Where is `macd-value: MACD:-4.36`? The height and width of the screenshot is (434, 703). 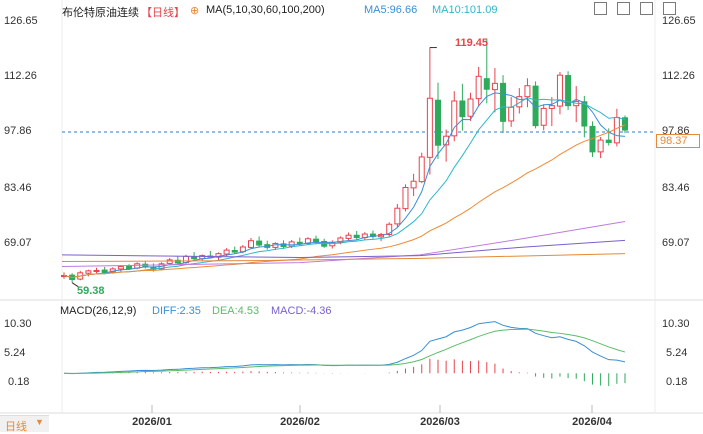
macd-value: MACD:-4.36 is located at coordinates (301, 311).